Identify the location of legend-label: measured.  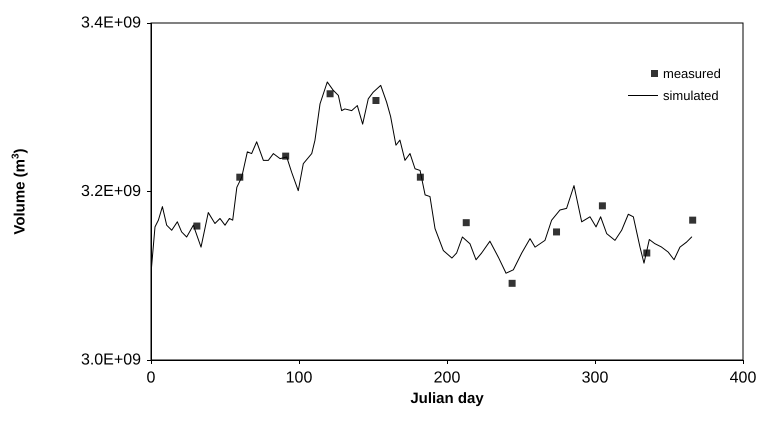
(692, 73).